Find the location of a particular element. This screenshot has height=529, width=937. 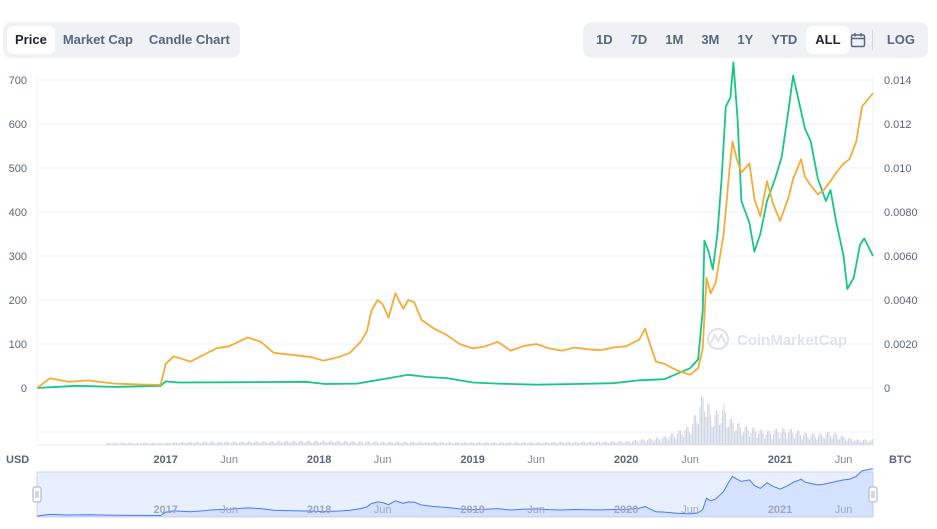

navigator-line is located at coordinates (455, 492).